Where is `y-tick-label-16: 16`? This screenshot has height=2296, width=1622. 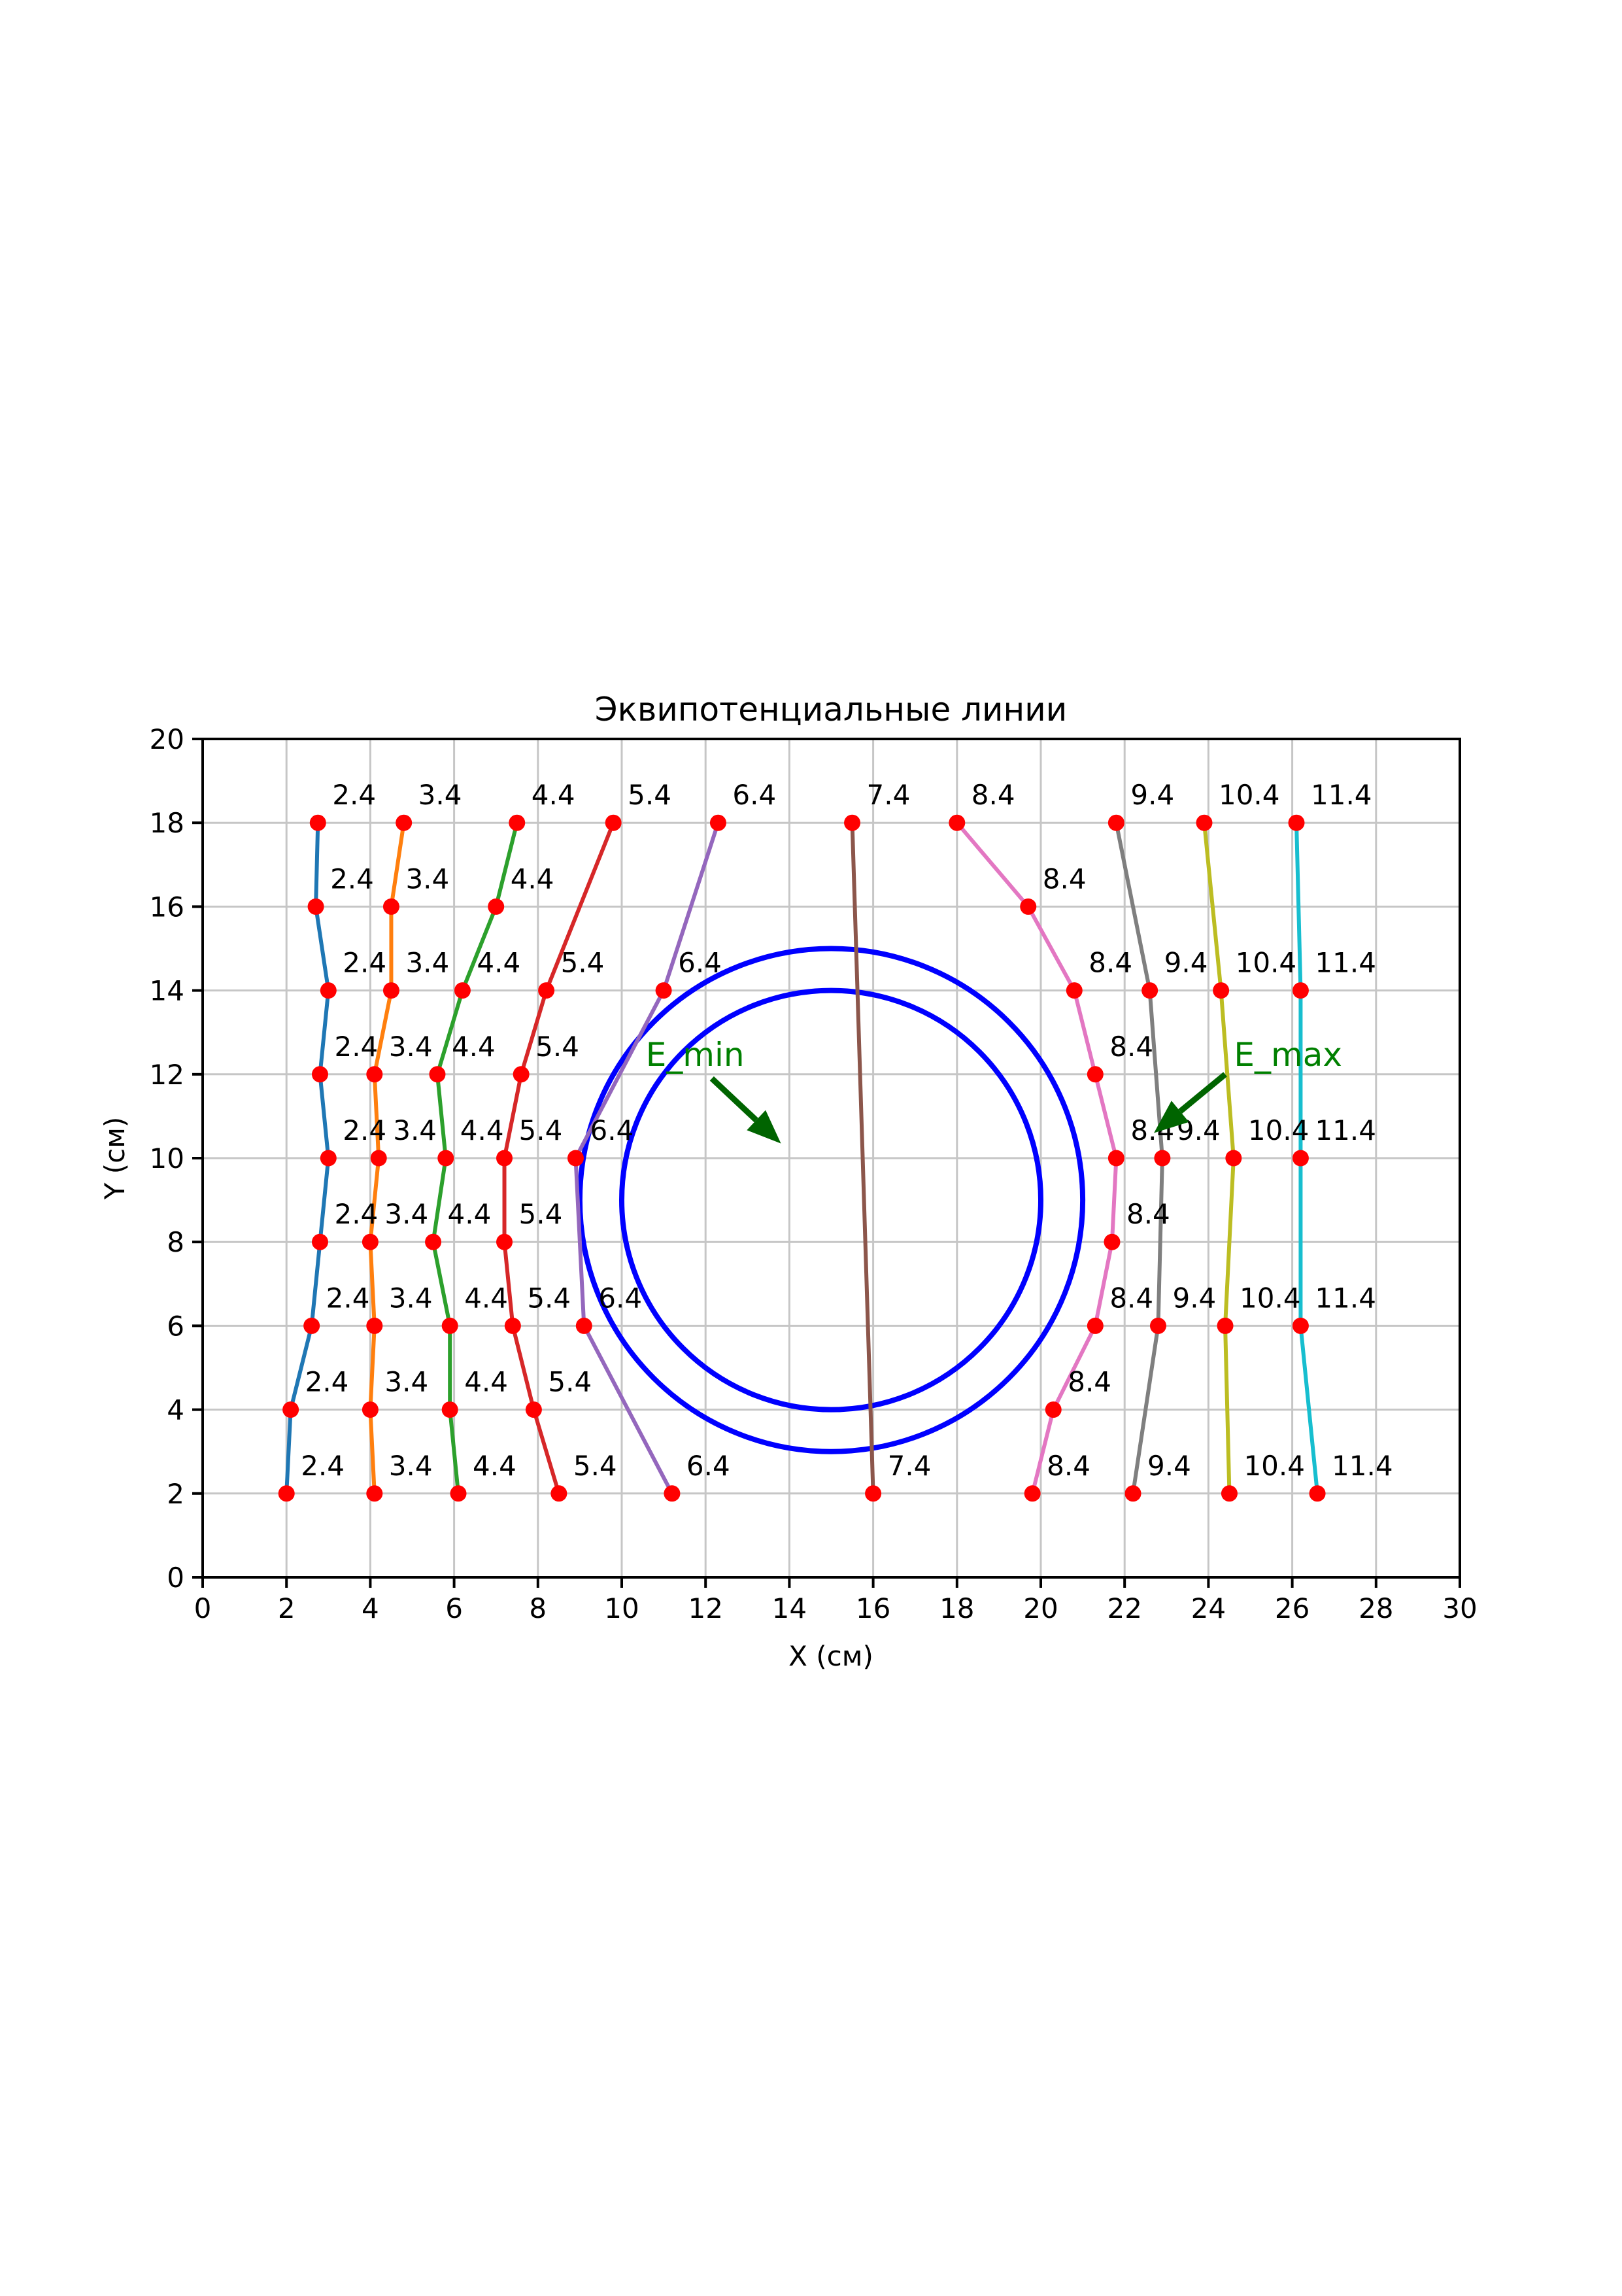
y-tick-label-16: 16 is located at coordinates (167, 907).